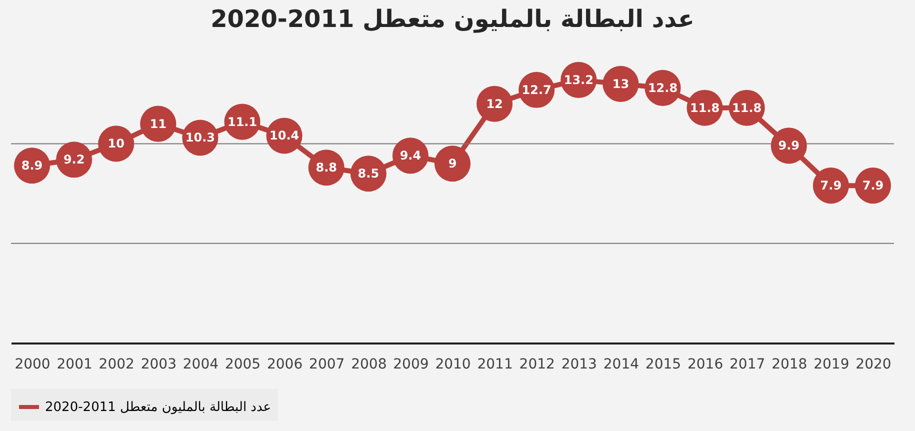  Describe the element at coordinates (537, 364) in the screenshot. I see `x-tick-label: 2012` at that location.